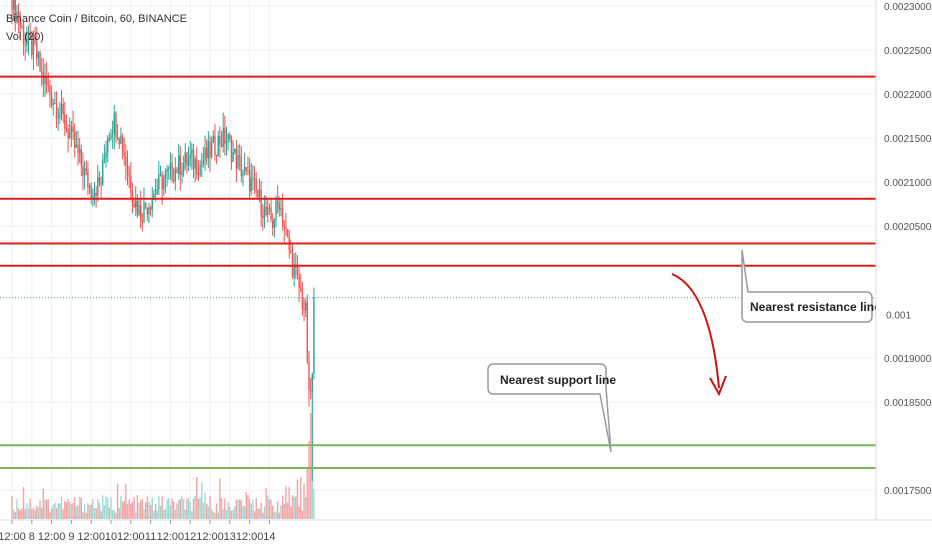  Describe the element at coordinates (908, 95) in the screenshot. I see `price-tick-label: 0.0022000` at that location.